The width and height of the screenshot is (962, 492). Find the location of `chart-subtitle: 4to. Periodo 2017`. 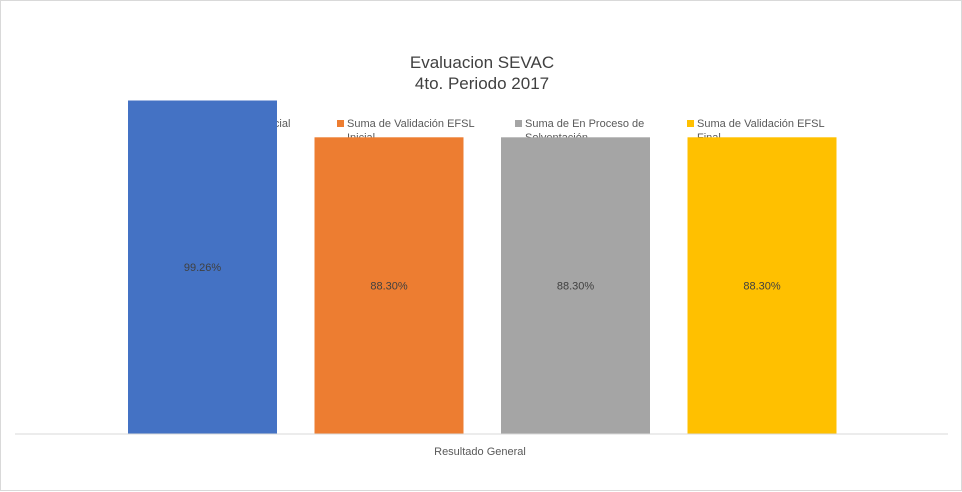

chart-subtitle: 4to. Periodo 2017 is located at coordinates (482, 83).